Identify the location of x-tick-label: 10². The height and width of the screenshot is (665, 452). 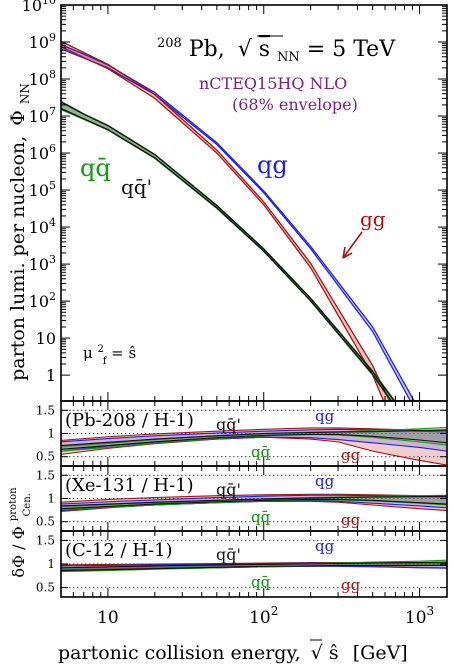
(263, 616).